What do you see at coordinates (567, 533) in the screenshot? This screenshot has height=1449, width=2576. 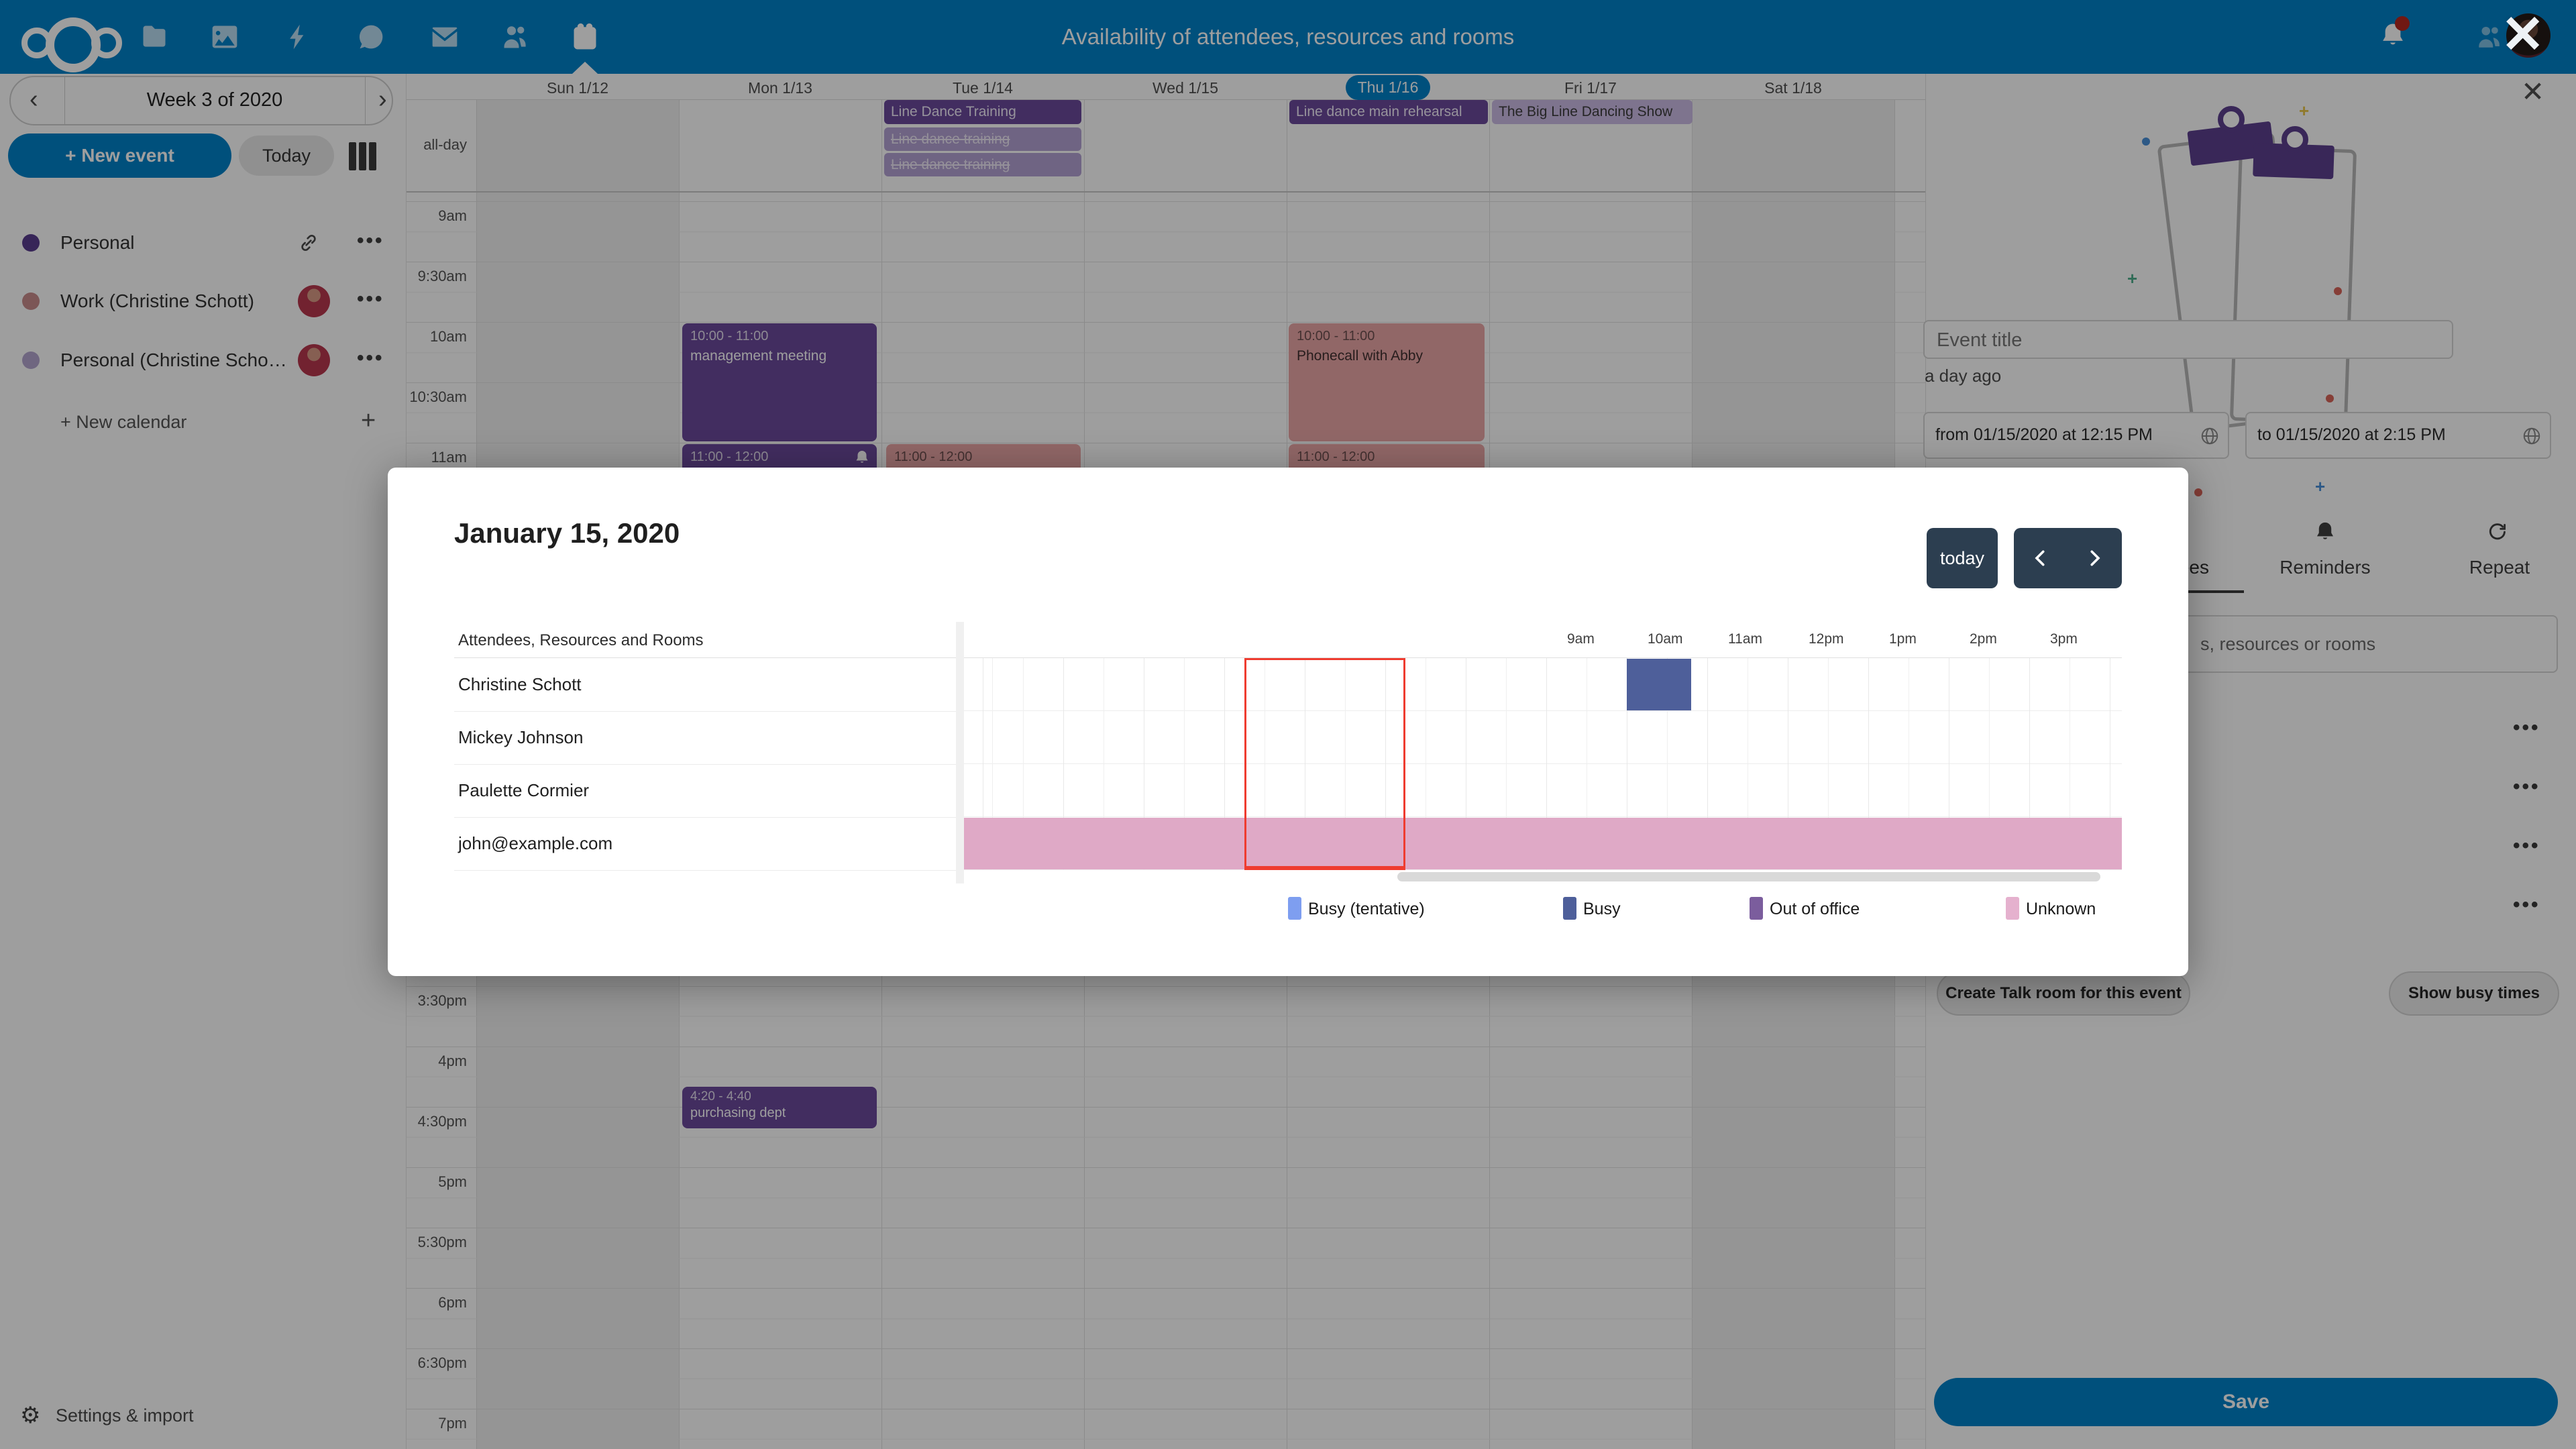 I see `modal-date-title: January 15, 2020` at bounding box center [567, 533].